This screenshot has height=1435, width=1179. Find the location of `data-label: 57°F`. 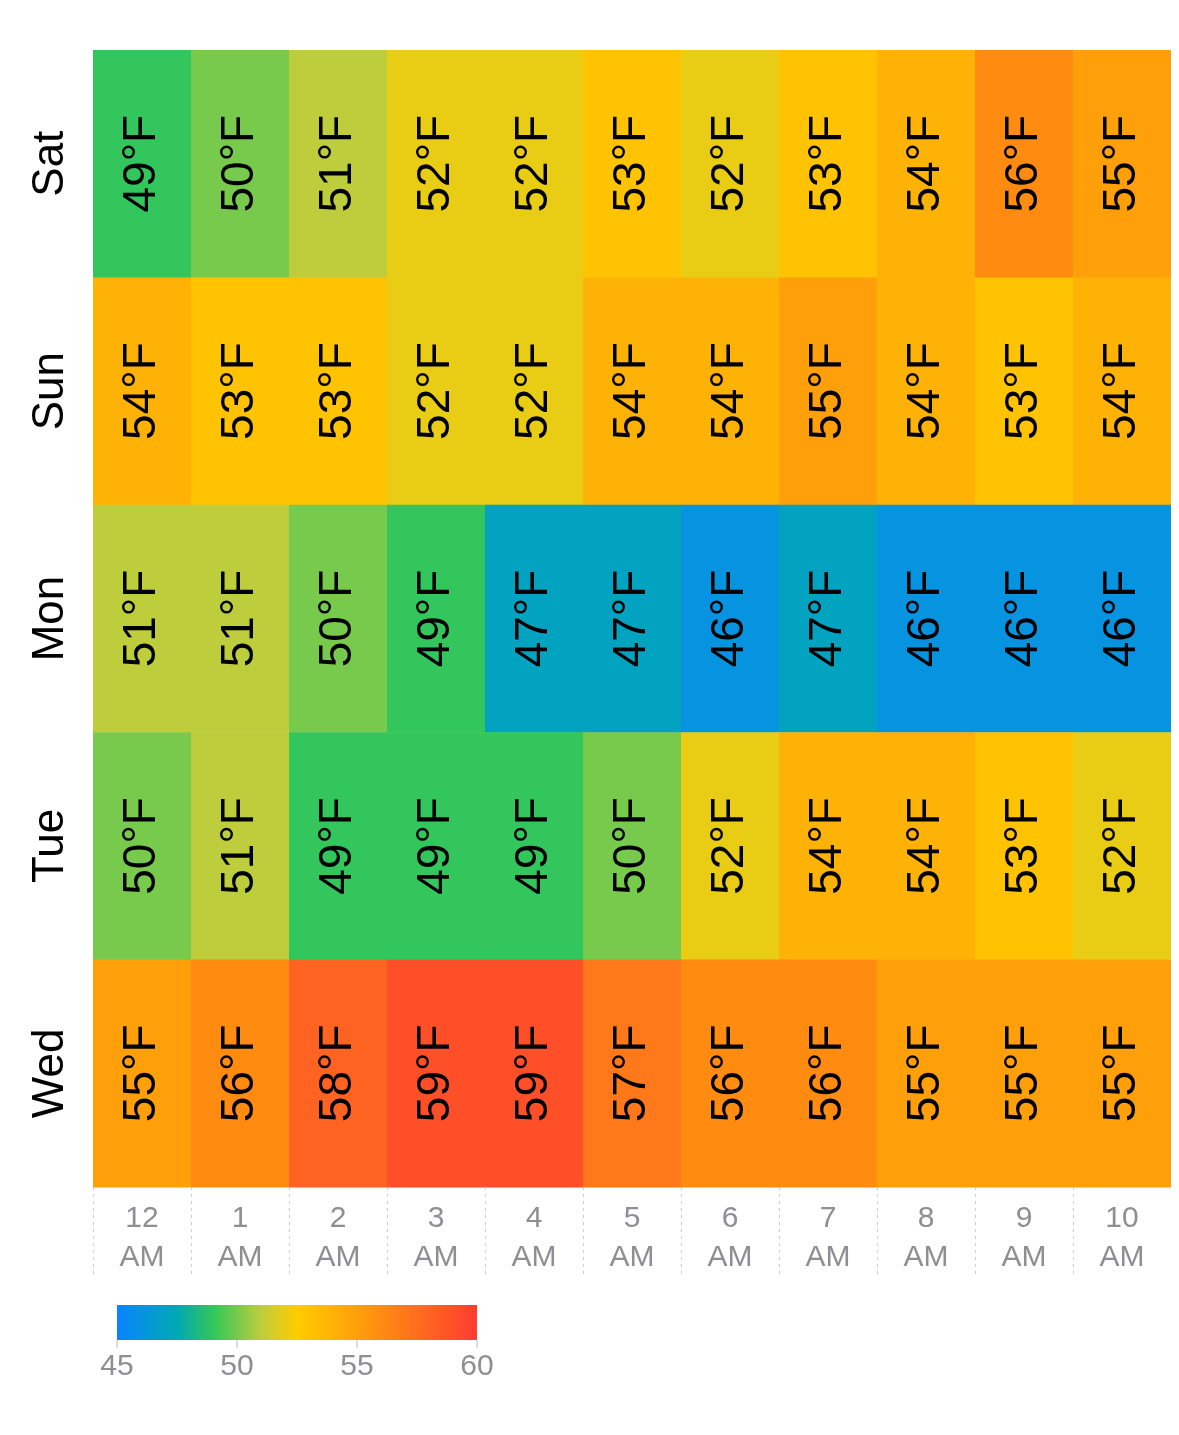

data-label: 57°F is located at coordinates (628, 1073).